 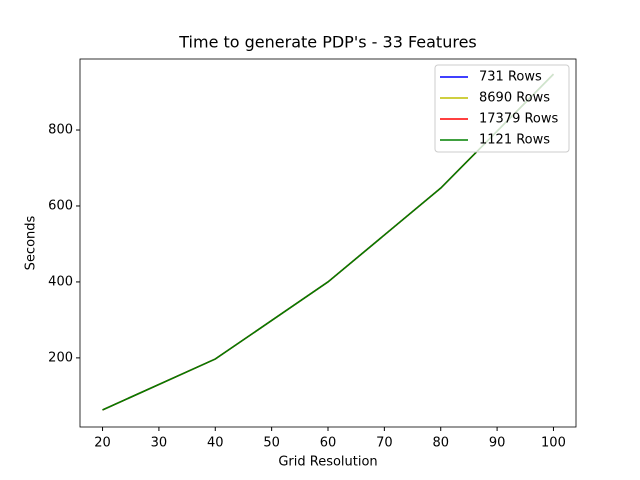 I want to click on x-tick-label: 100, so click(x=553, y=443).